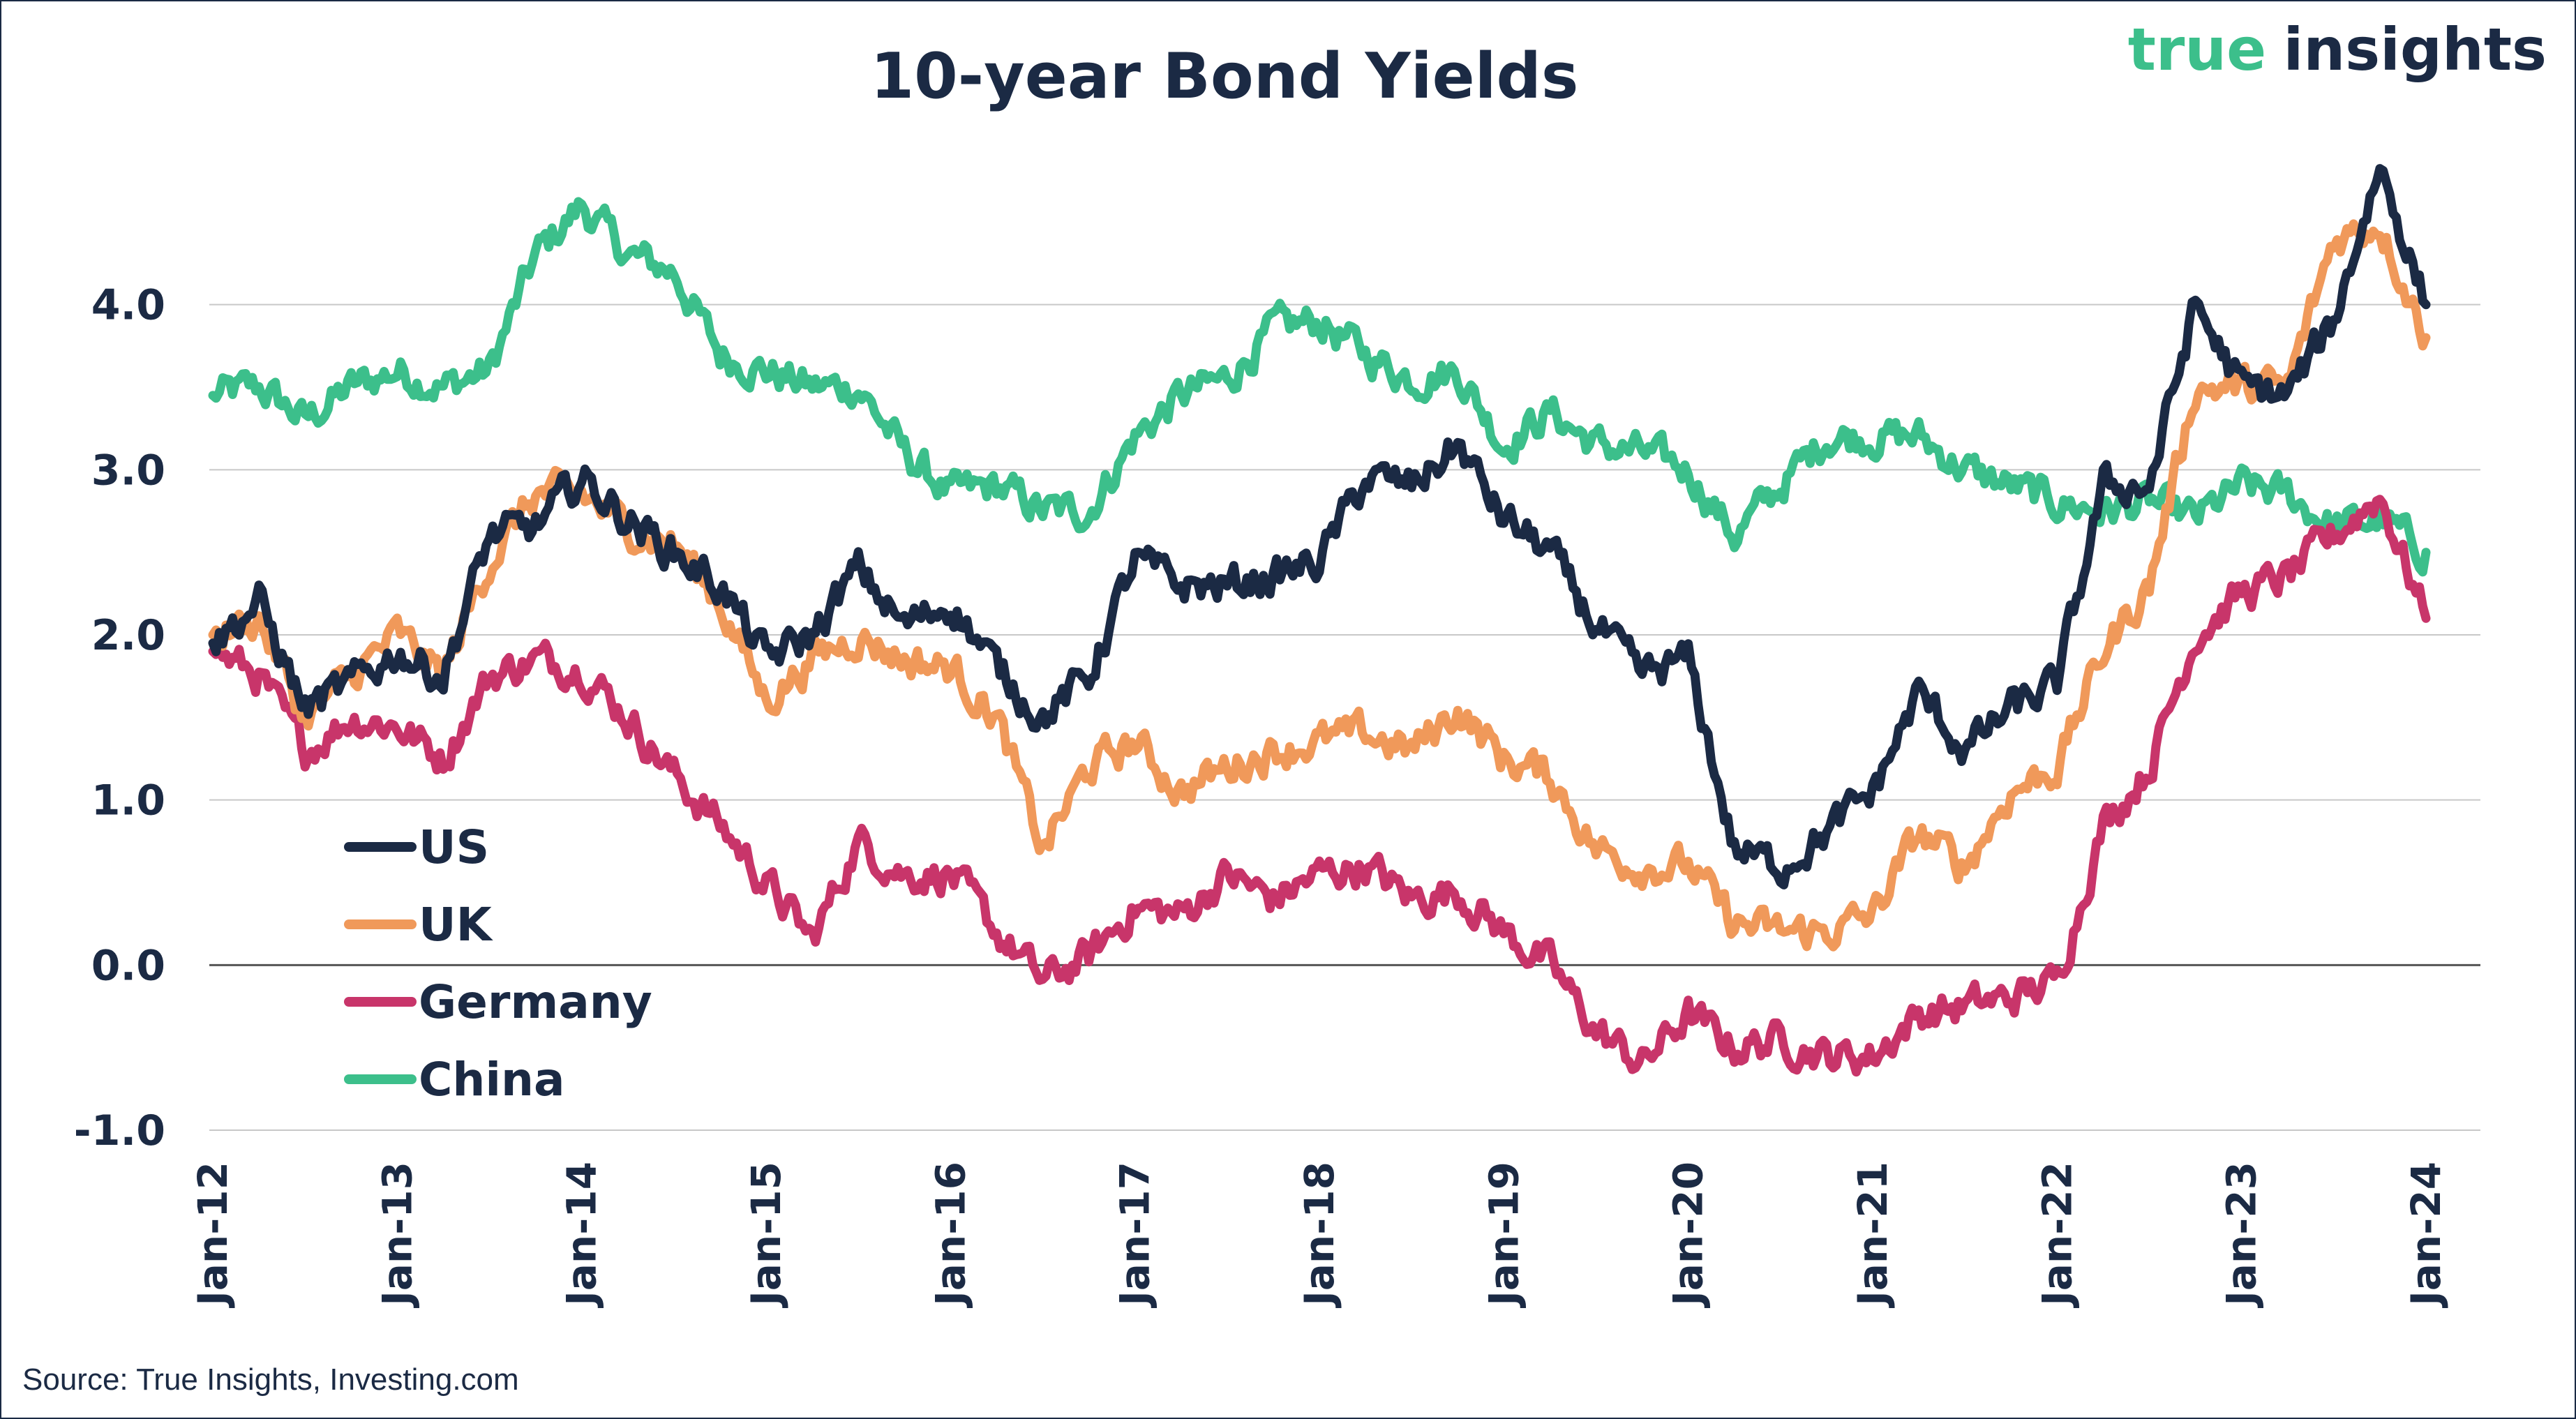  I want to click on chart-title: 10-year Bond Yields, so click(1225, 76).